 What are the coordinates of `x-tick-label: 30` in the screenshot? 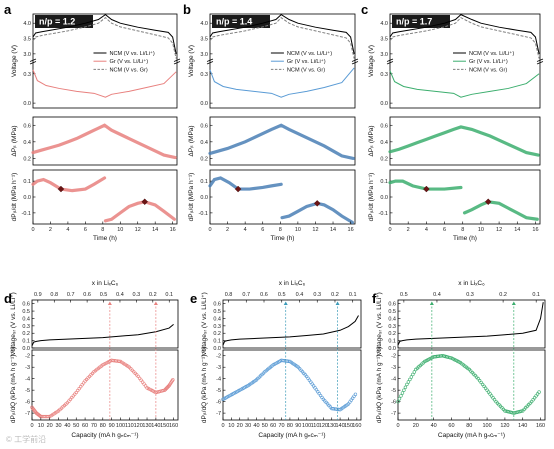 It's located at (58, 426).